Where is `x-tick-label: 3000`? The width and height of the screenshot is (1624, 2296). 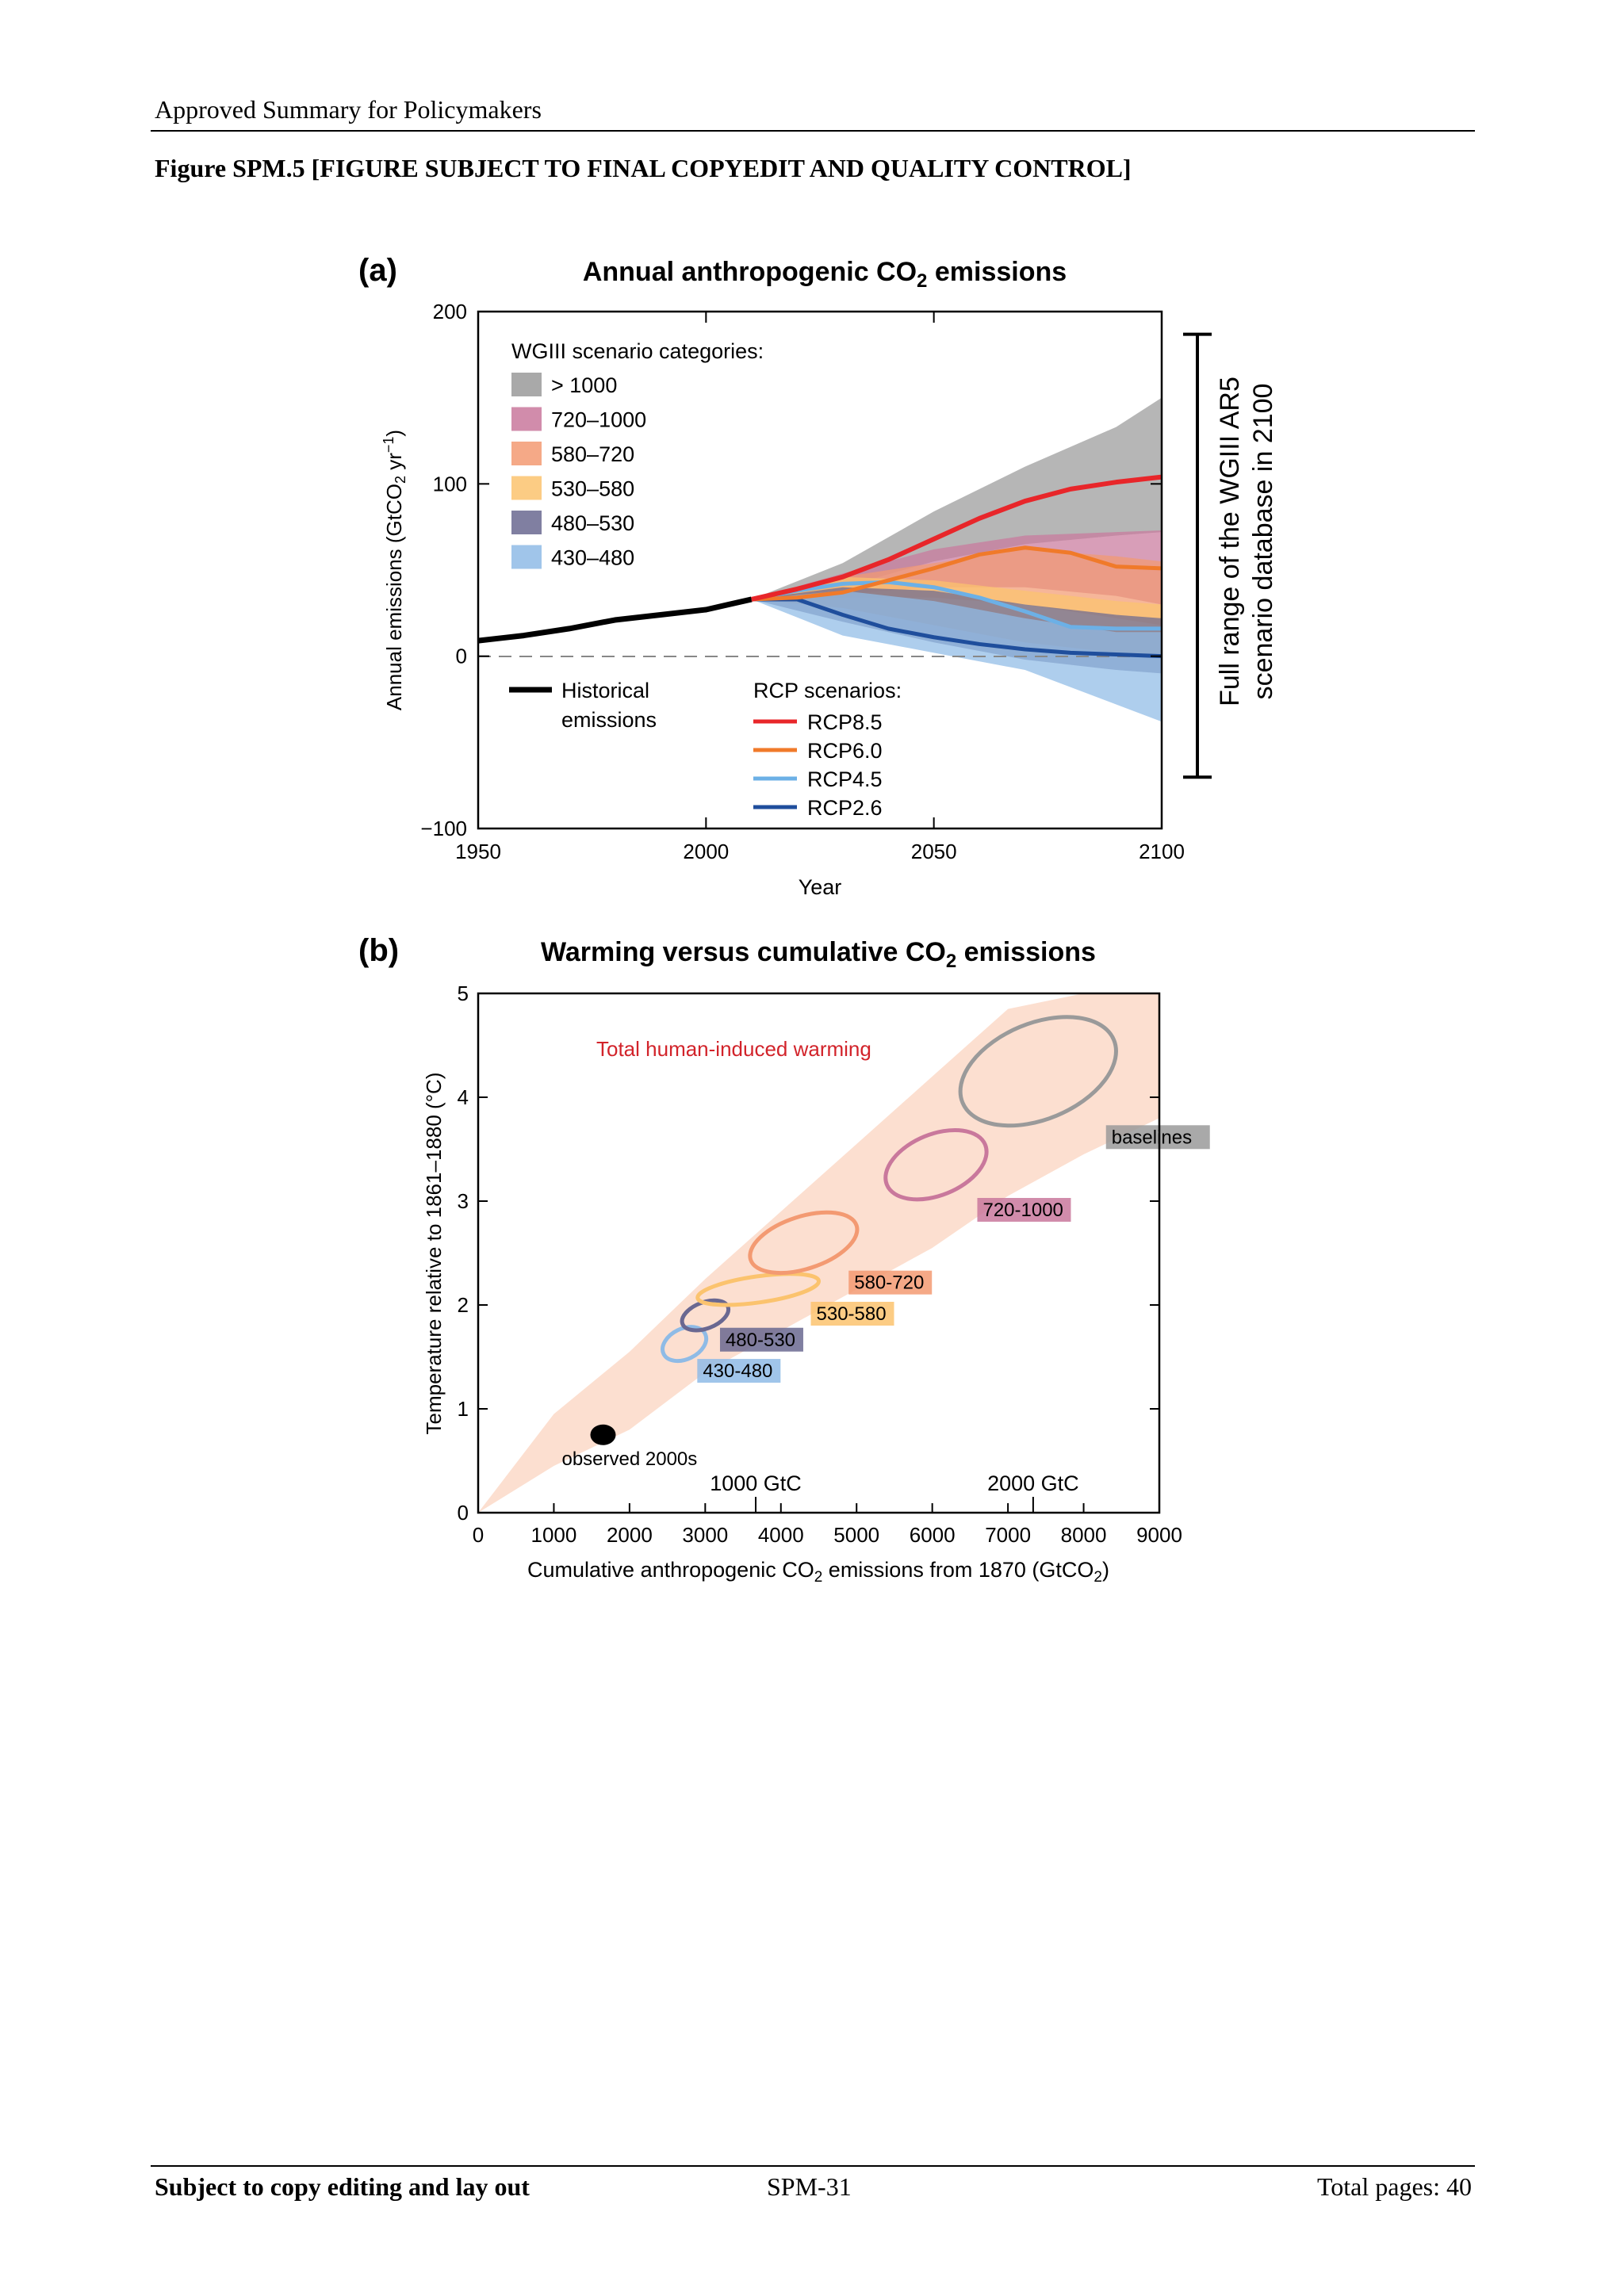
x-tick-label: 3000 is located at coordinates (705, 1535).